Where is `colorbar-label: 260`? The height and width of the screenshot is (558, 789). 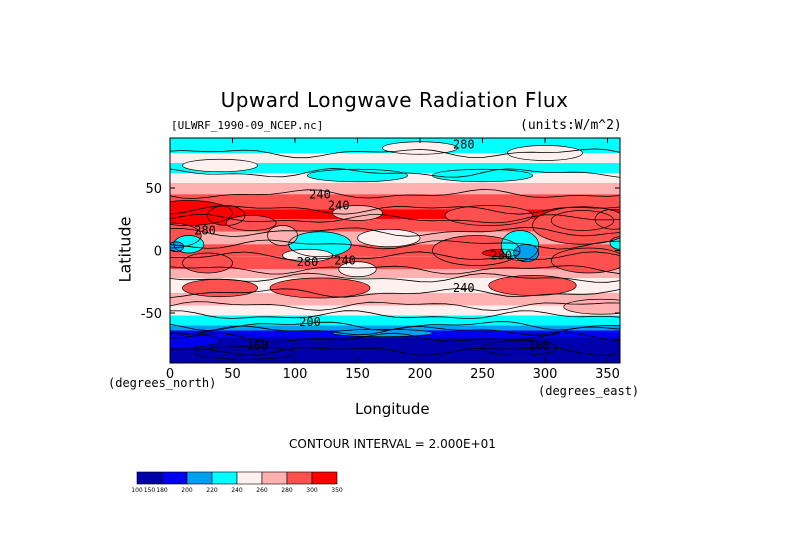 colorbar-label: 260 is located at coordinates (262, 490).